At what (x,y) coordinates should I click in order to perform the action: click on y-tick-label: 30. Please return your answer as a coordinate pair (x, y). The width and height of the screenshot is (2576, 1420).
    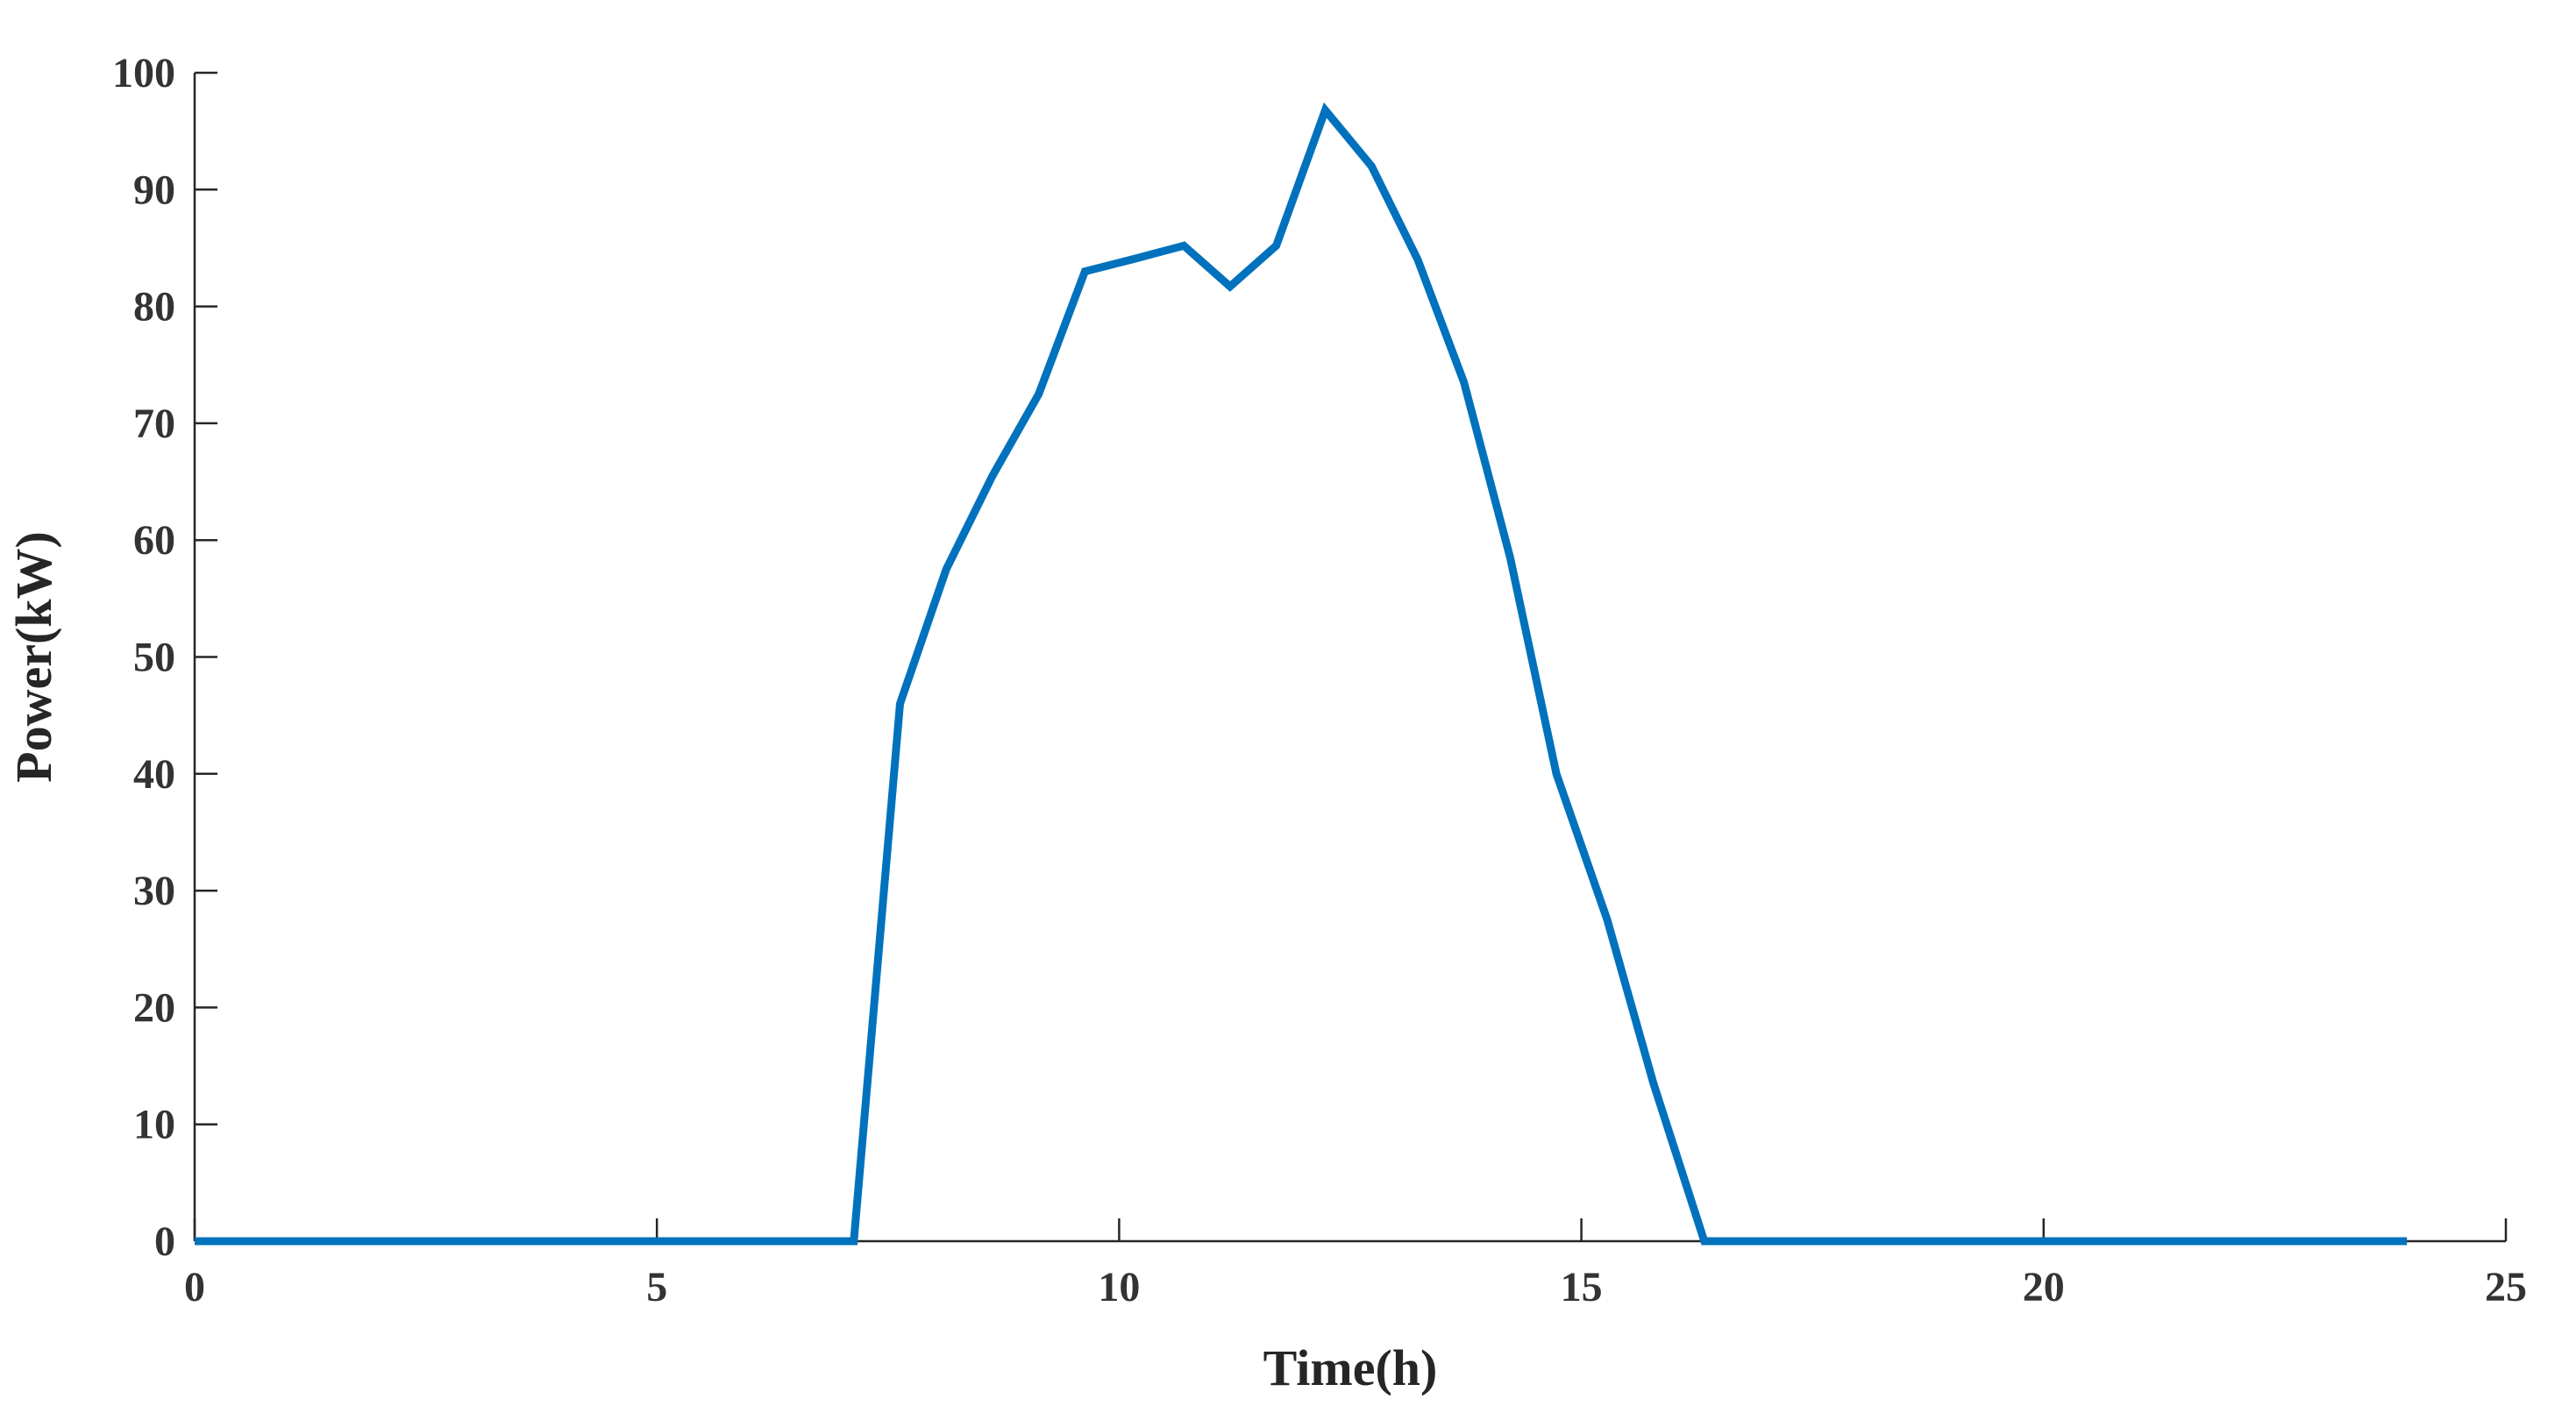
    Looking at the image, I should click on (154, 891).